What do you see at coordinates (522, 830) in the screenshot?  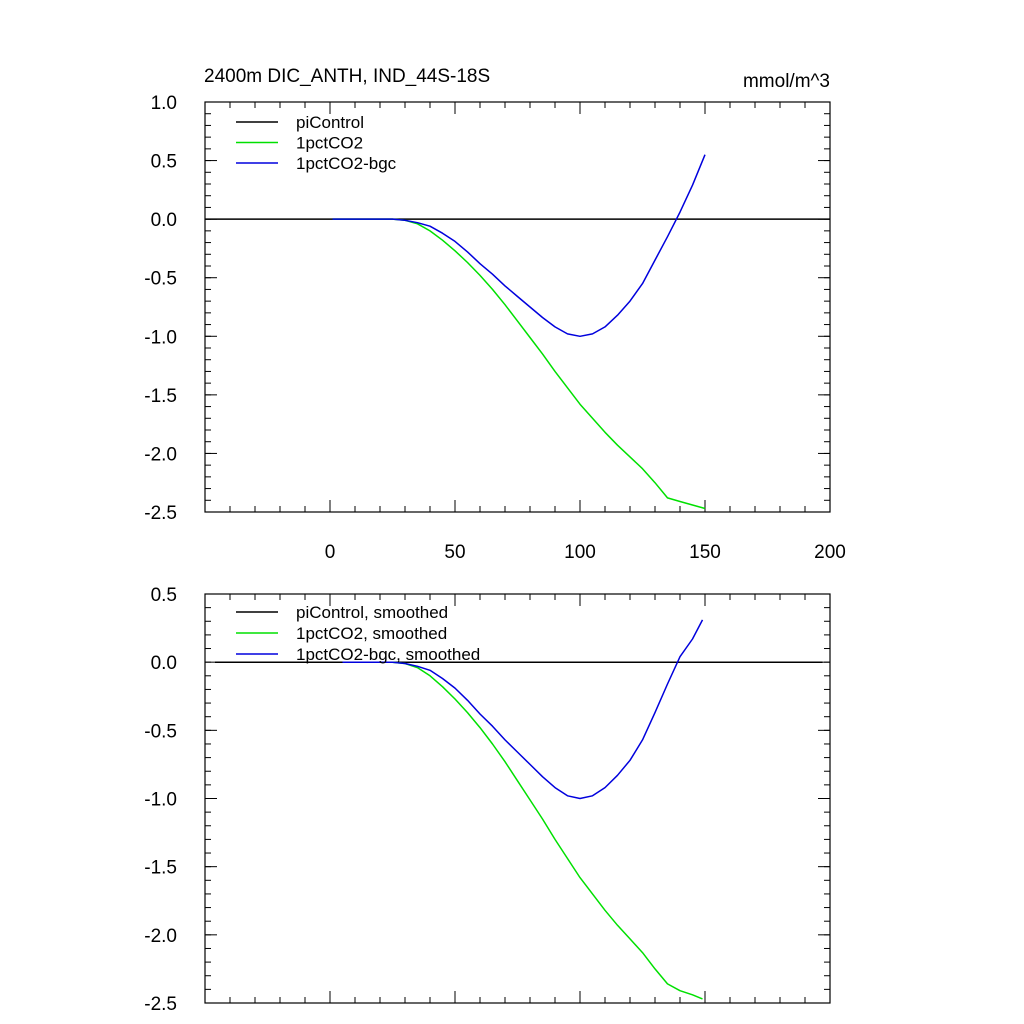 I see `series-line-1pctco2-smoothed` at bounding box center [522, 830].